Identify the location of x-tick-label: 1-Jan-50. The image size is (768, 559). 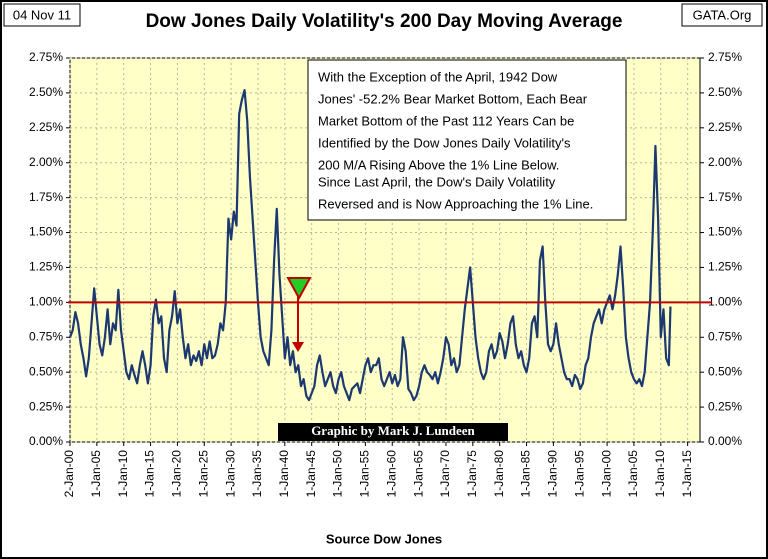
(338, 474).